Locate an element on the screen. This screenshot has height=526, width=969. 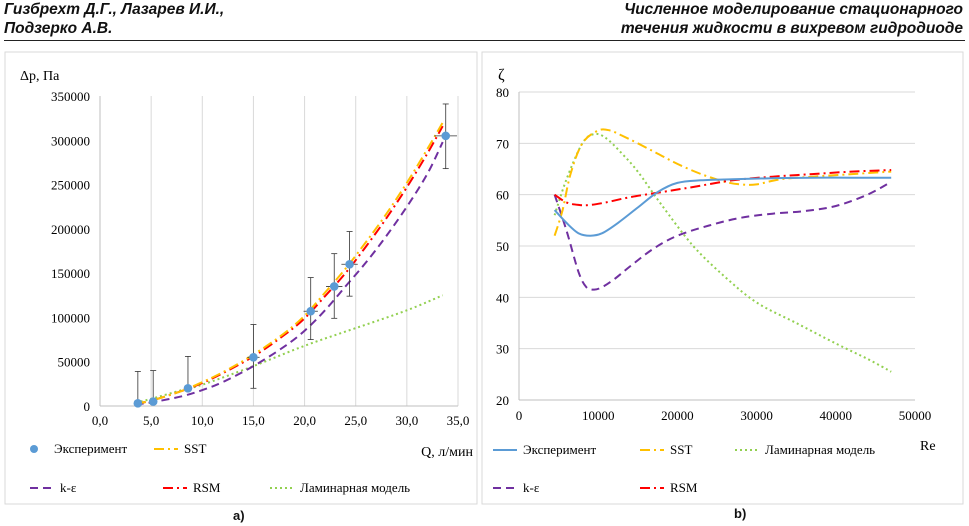
legend-a-k-epsilon-label: k-ε is located at coordinates (68, 487).